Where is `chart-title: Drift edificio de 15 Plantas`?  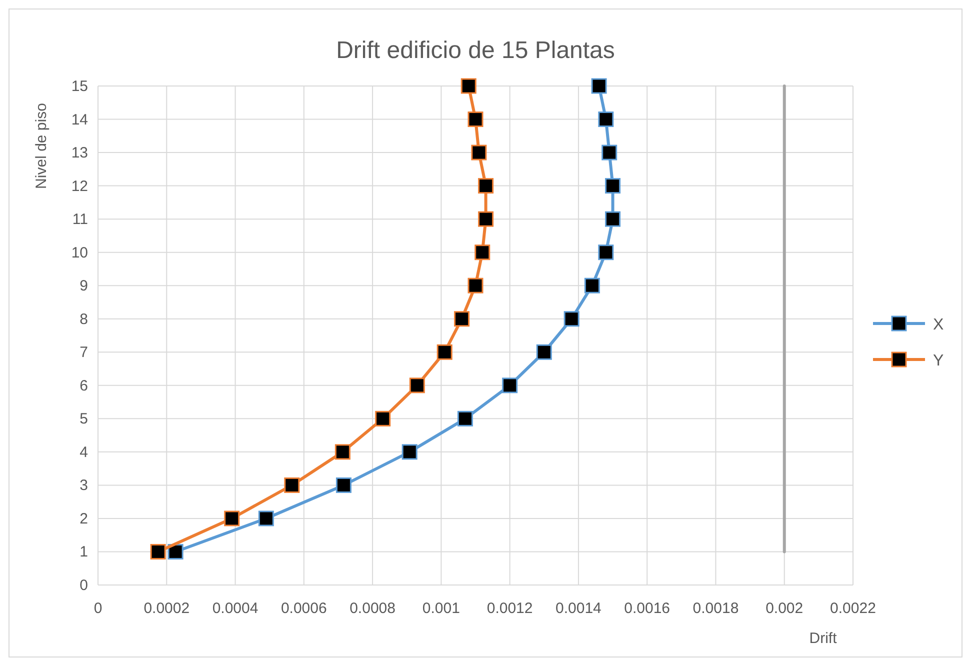
chart-title: Drift edificio de 15 Plantas is located at coordinates (475, 50).